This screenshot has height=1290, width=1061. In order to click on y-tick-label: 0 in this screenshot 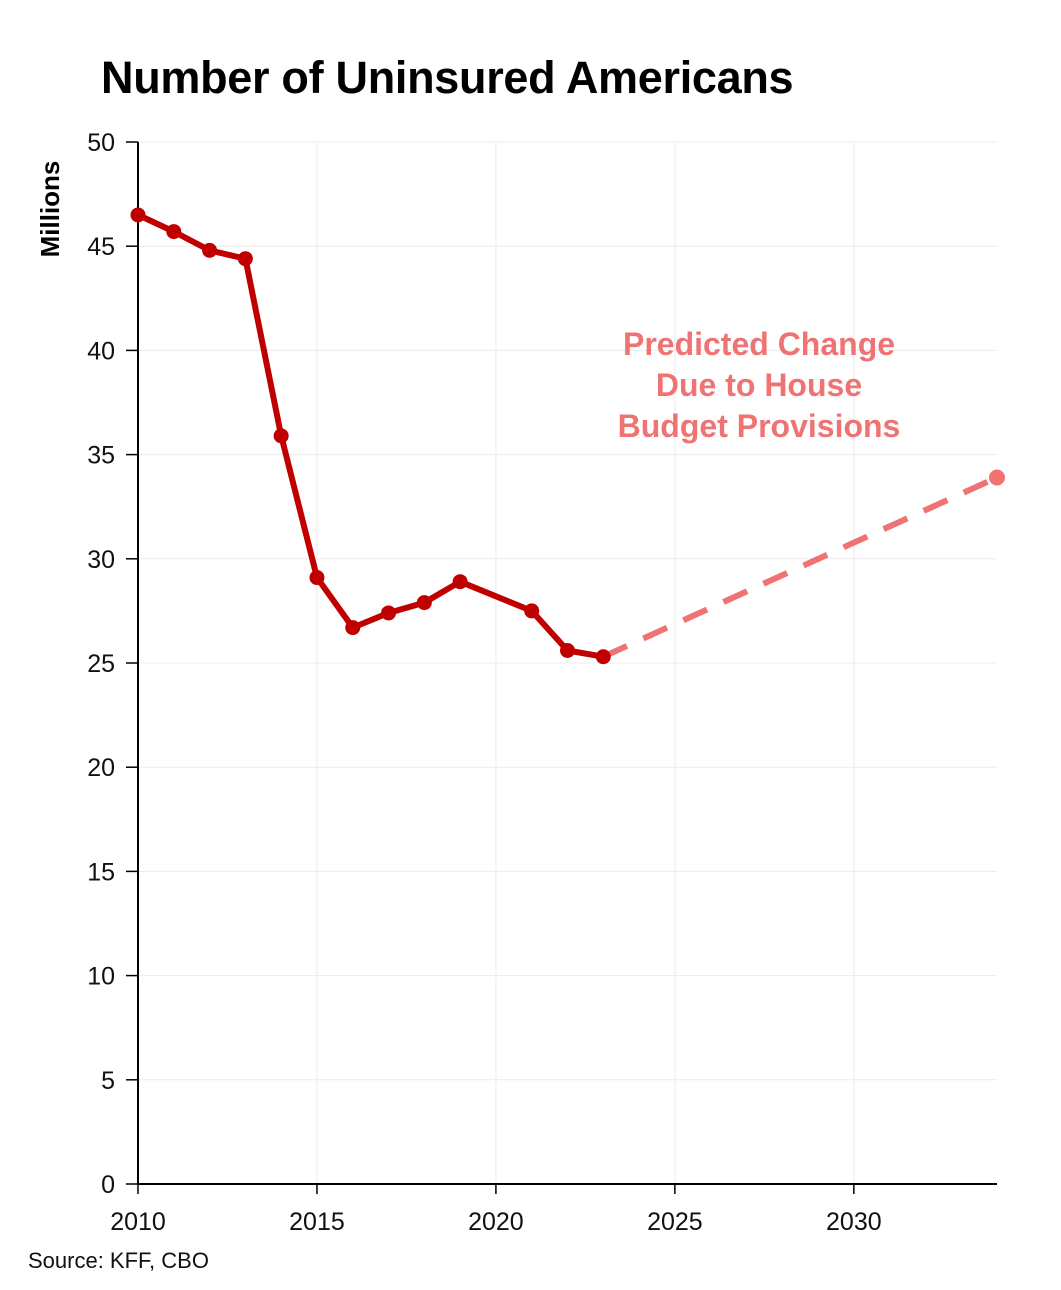, I will do `click(108, 1185)`.